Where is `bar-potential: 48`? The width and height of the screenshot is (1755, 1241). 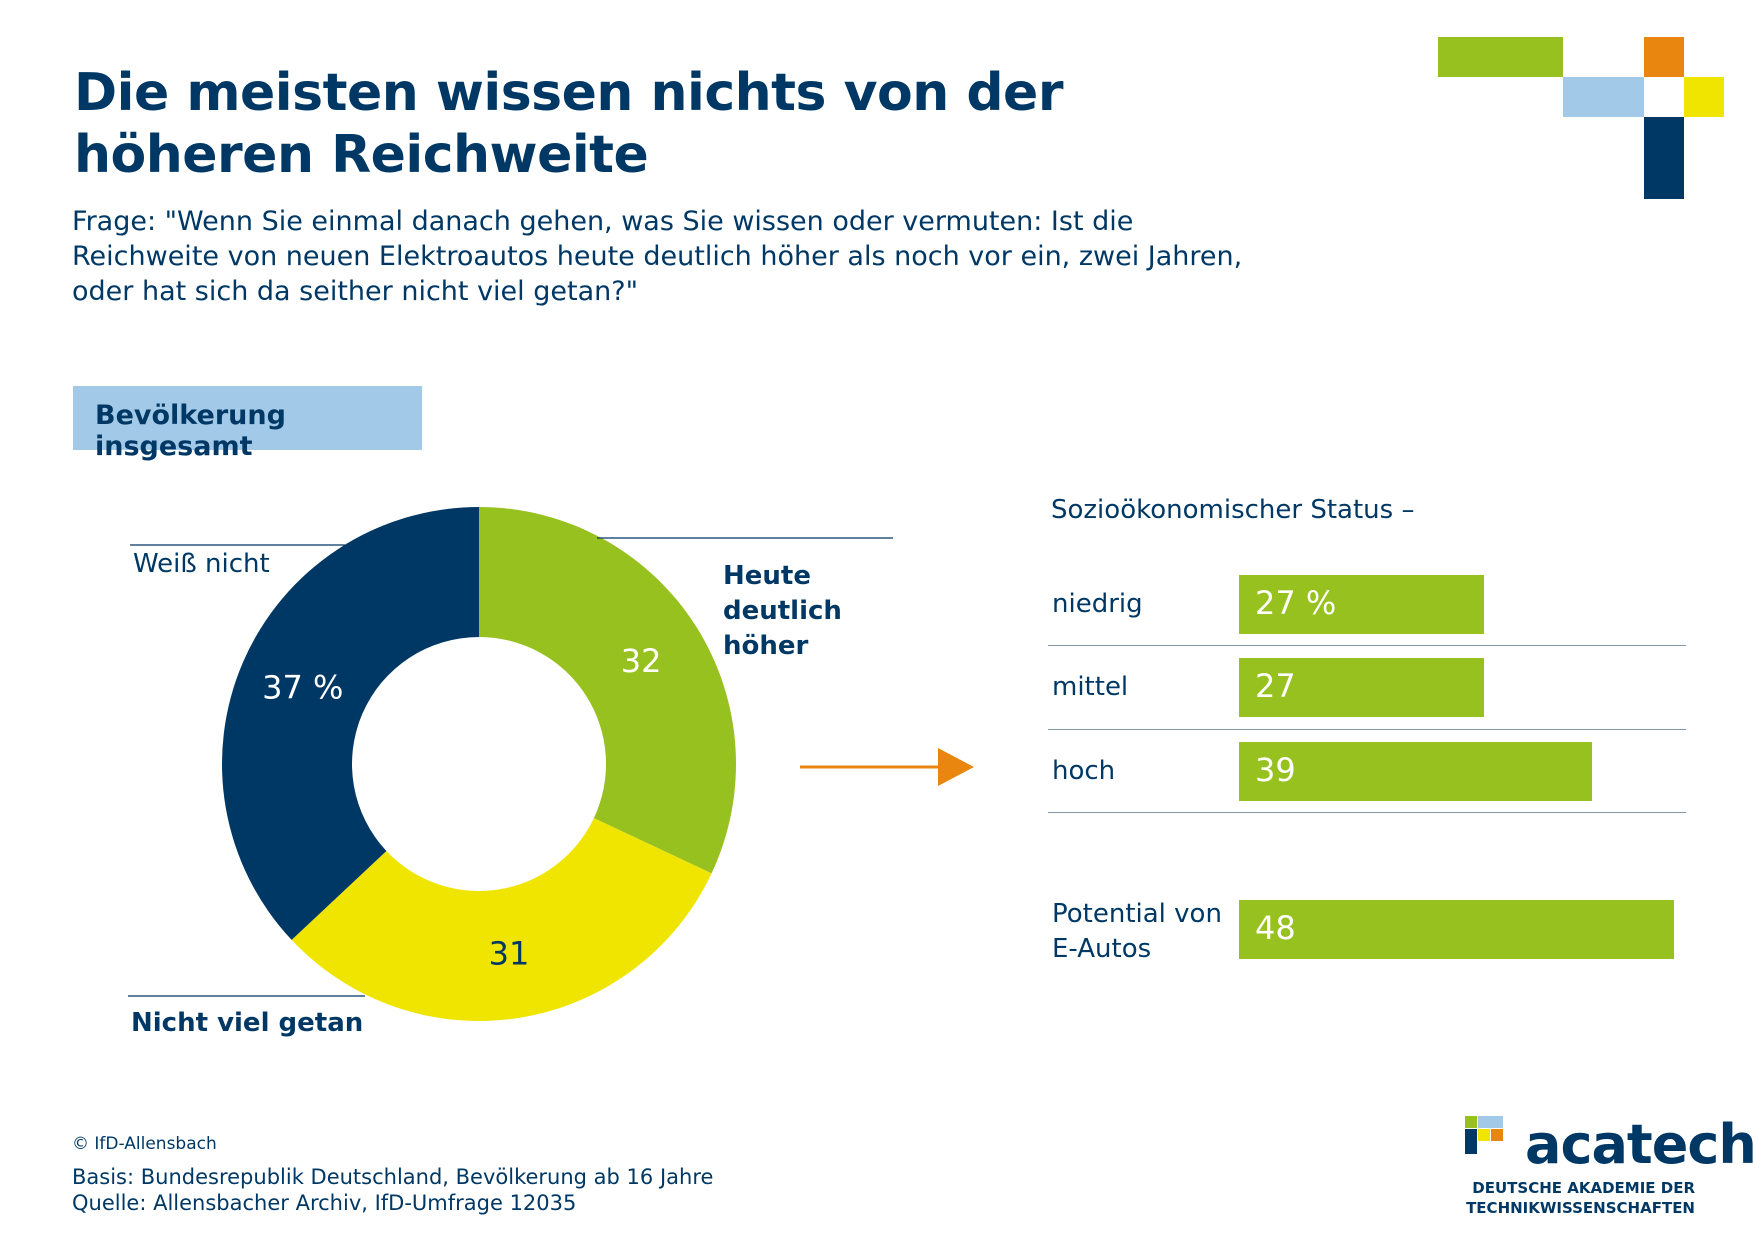
bar-potential: 48 is located at coordinates (1456, 929).